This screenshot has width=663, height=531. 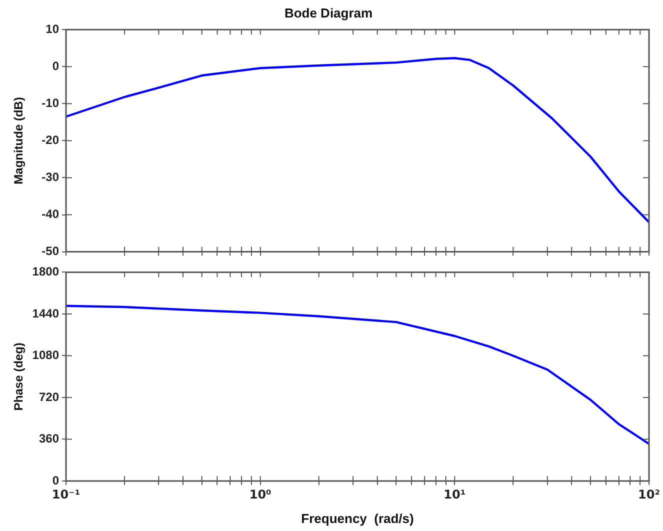 I want to click on y-tick-label: 1800, so click(x=46, y=271).